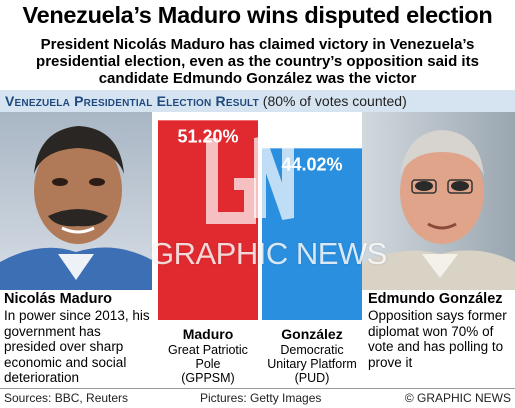 This screenshot has width=515, height=408. I want to click on maduro-name: Nicolás Maduro, so click(58, 299).